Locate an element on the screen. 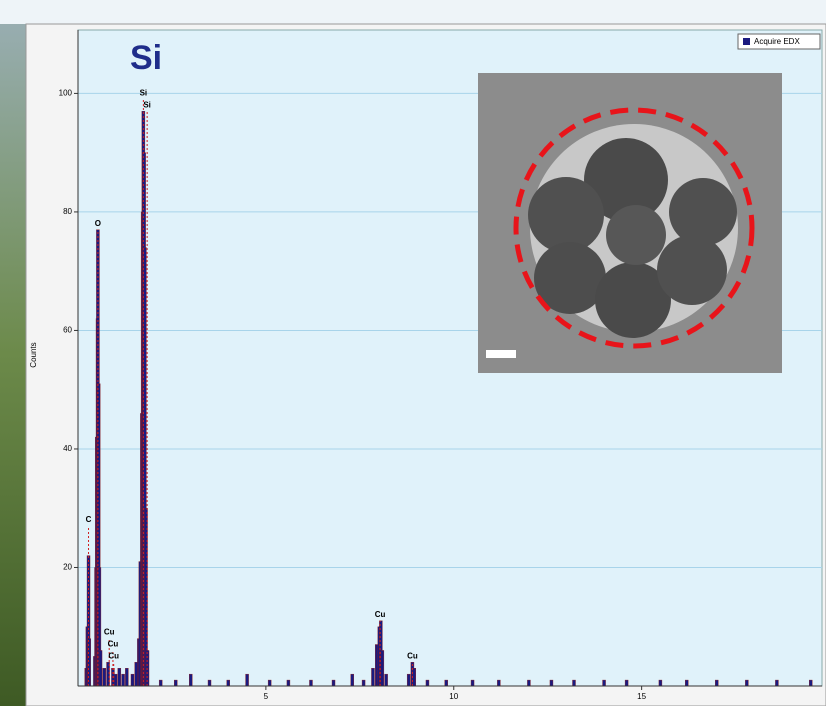 The height and width of the screenshot is (711, 826). legend-swatch is located at coordinates (746, 41).